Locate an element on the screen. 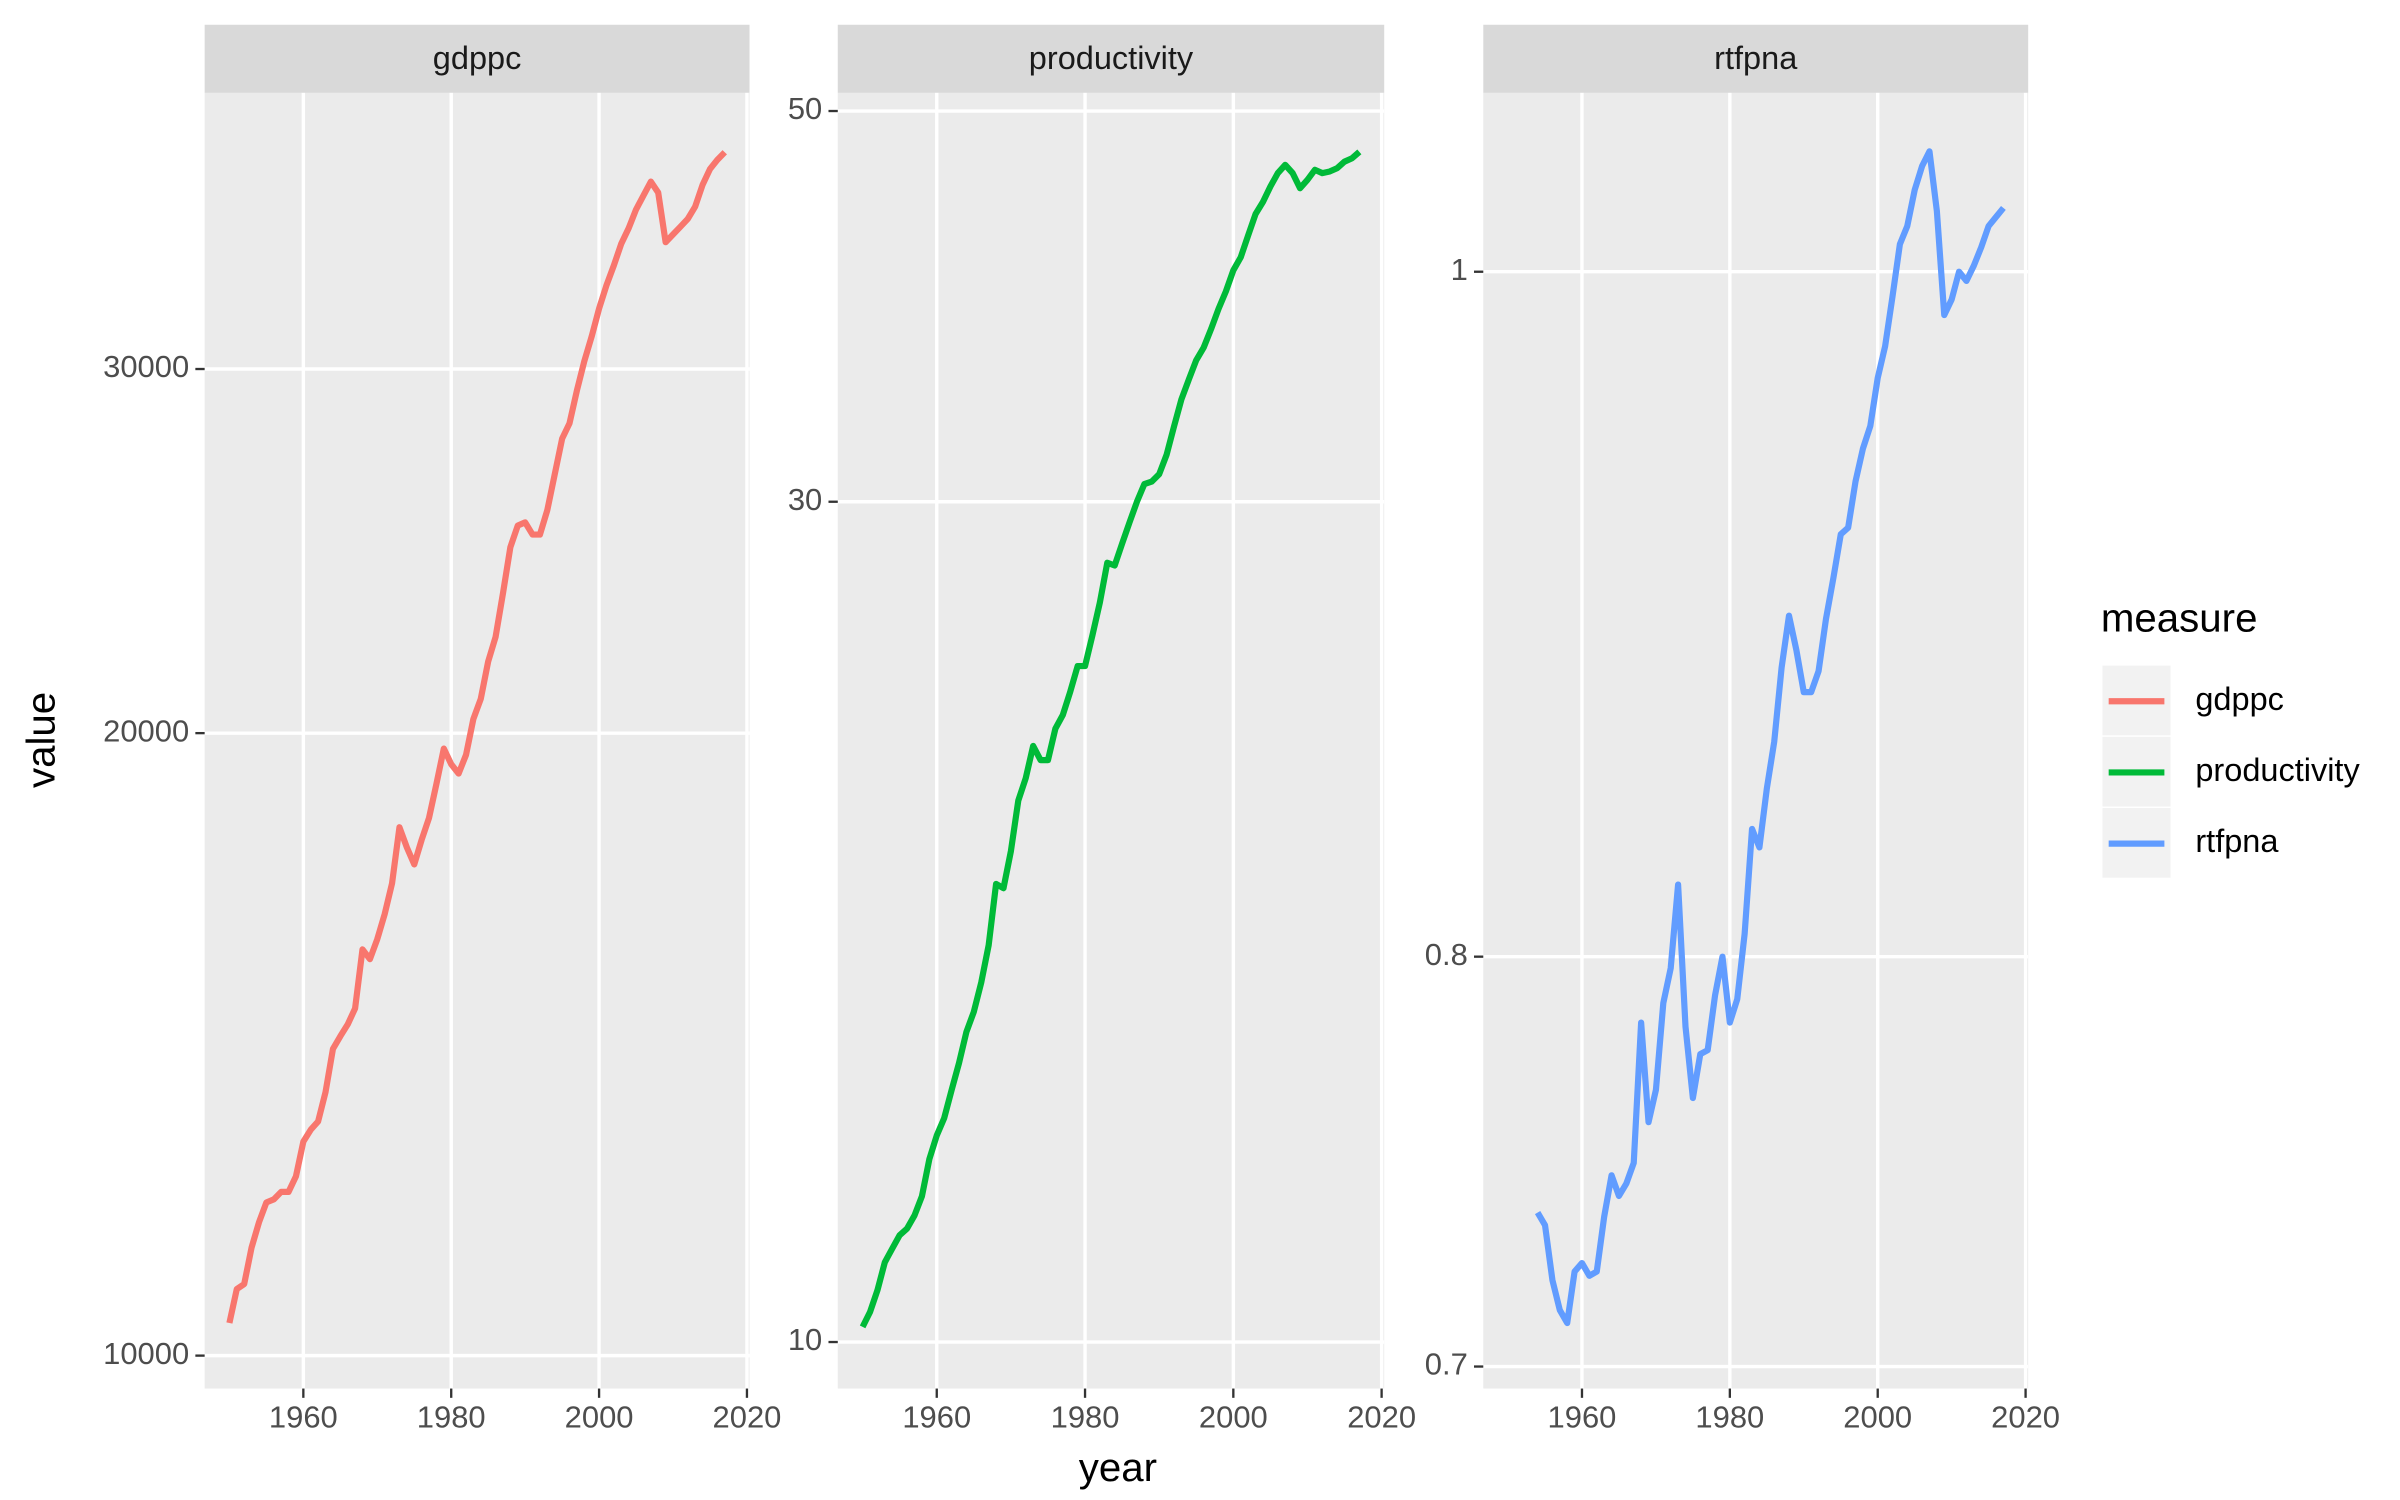 The width and height of the screenshot is (2400, 1500). y-tick-label: 50 is located at coordinates (805, 108).